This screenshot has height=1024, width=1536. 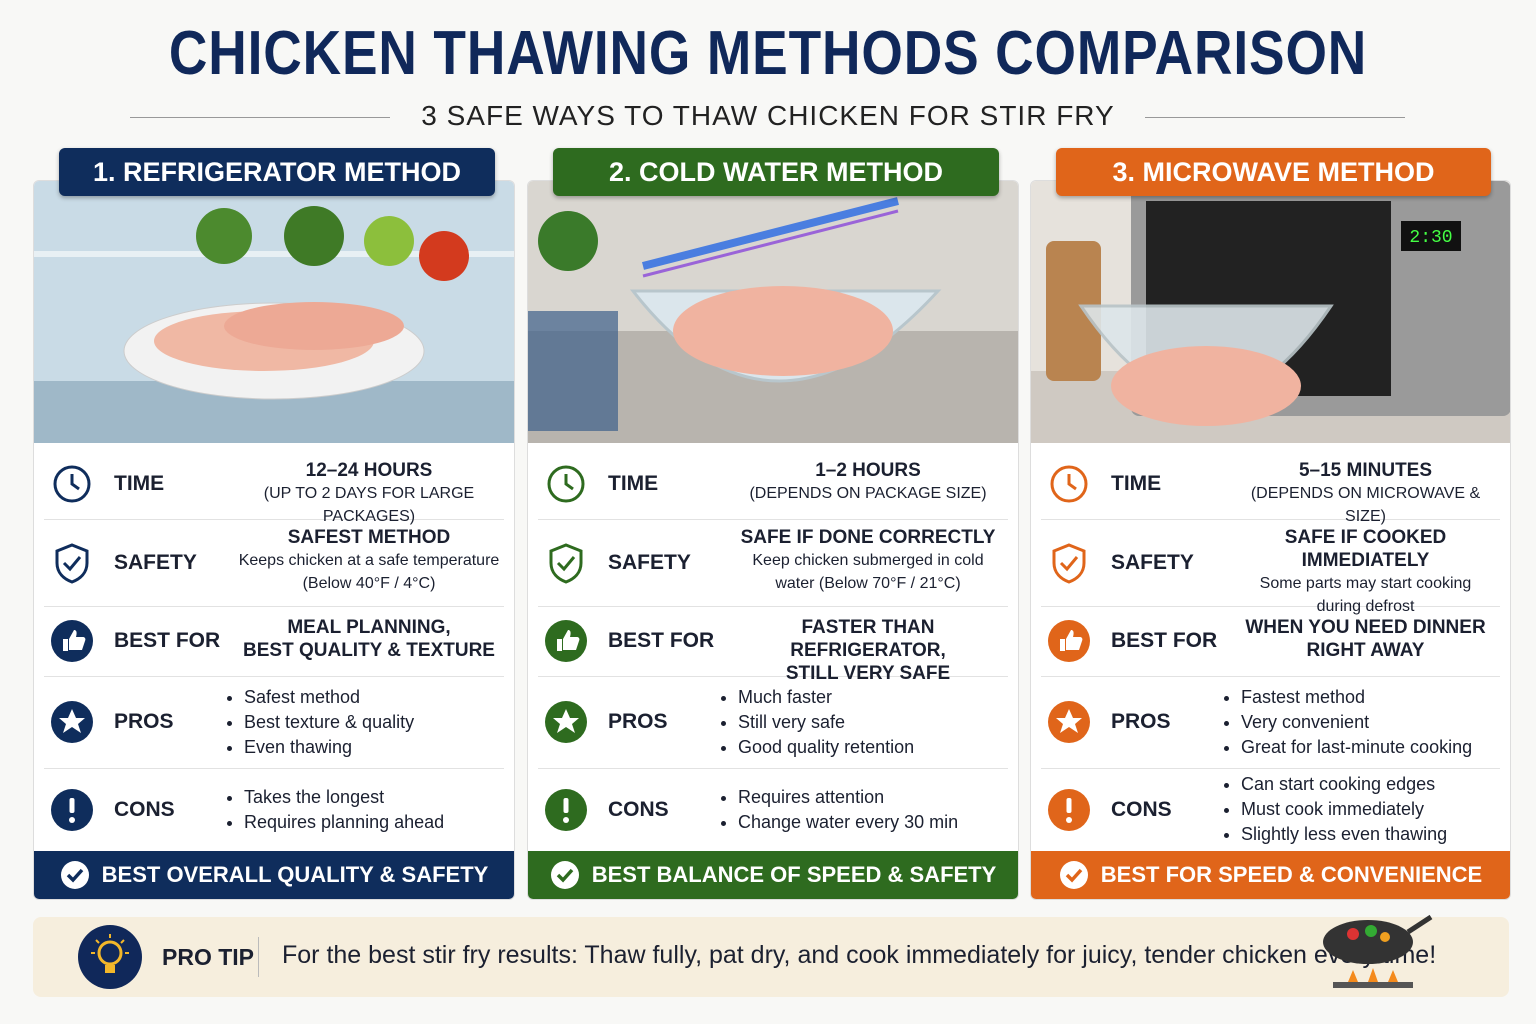 What do you see at coordinates (768, 115) in the screenshot?
I see `subtitle: 3 SAFE WAYS TO THAW CHICKEN FOR STIR FRY` at bounding box center [768, 115].